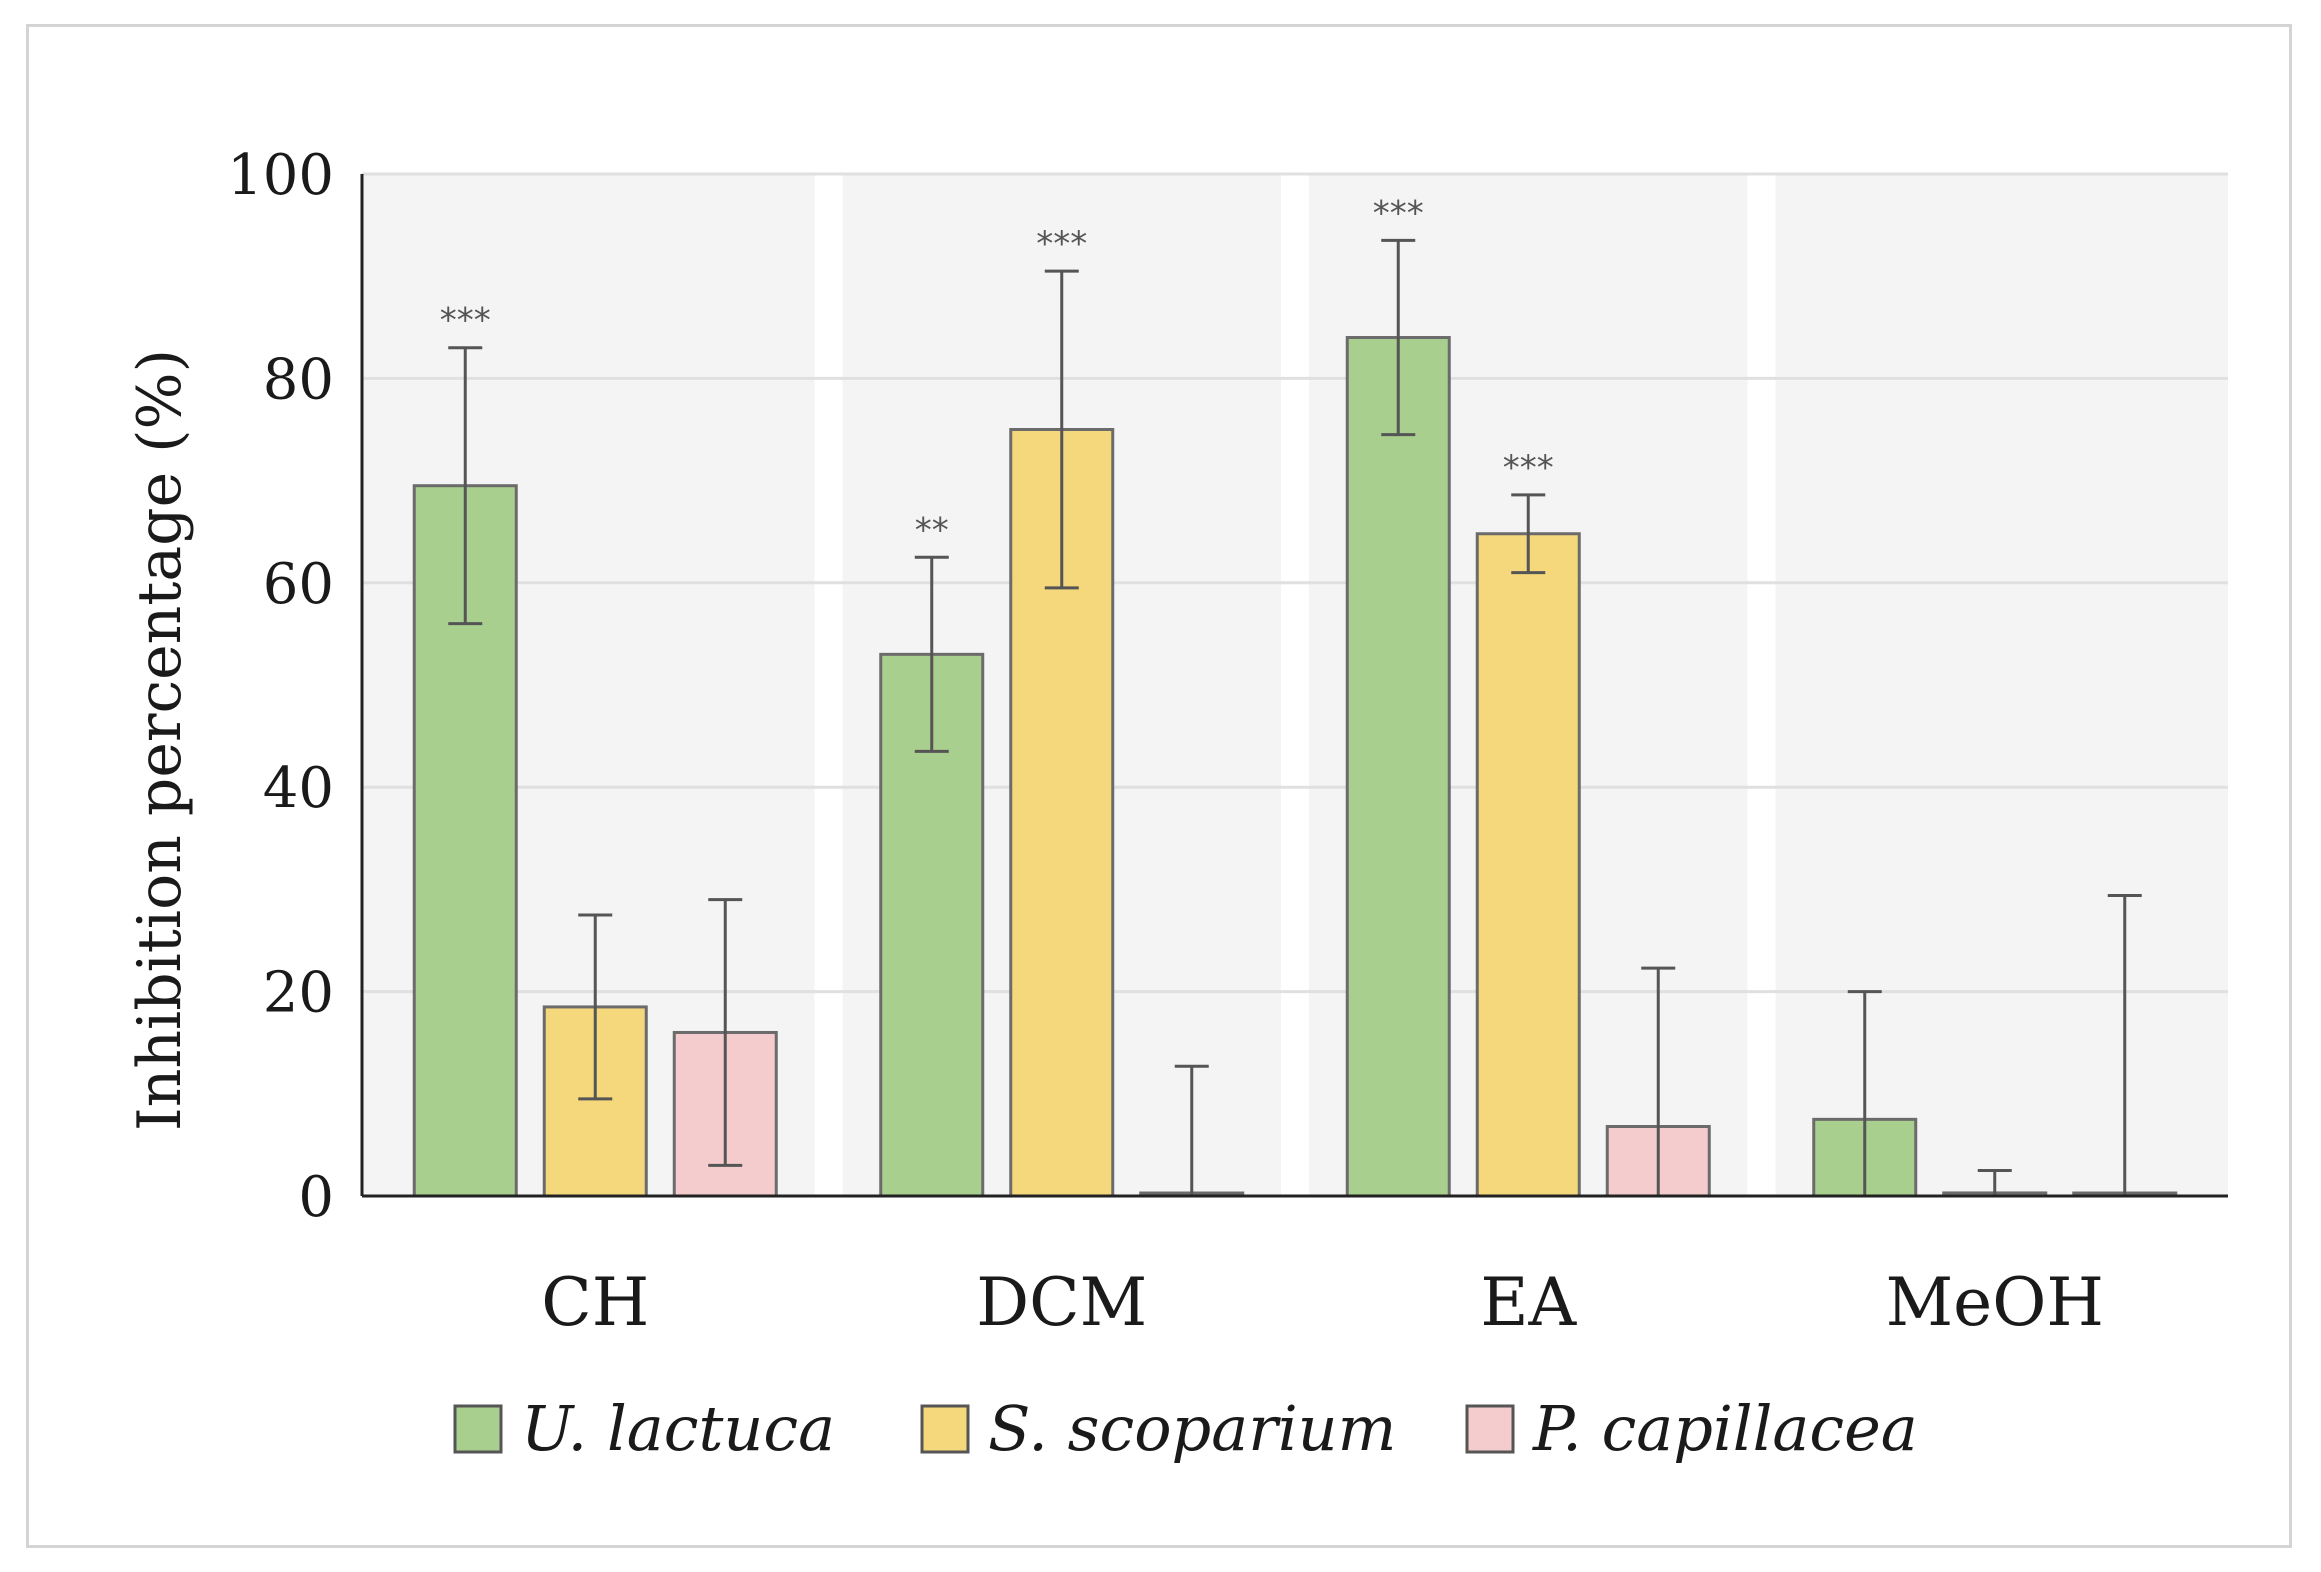  What do you see at coordinates (280, 686) in the screenshot?
I see `y-tick-labels: 0 20 40 60 80 100` at bounding box center [280, 686].